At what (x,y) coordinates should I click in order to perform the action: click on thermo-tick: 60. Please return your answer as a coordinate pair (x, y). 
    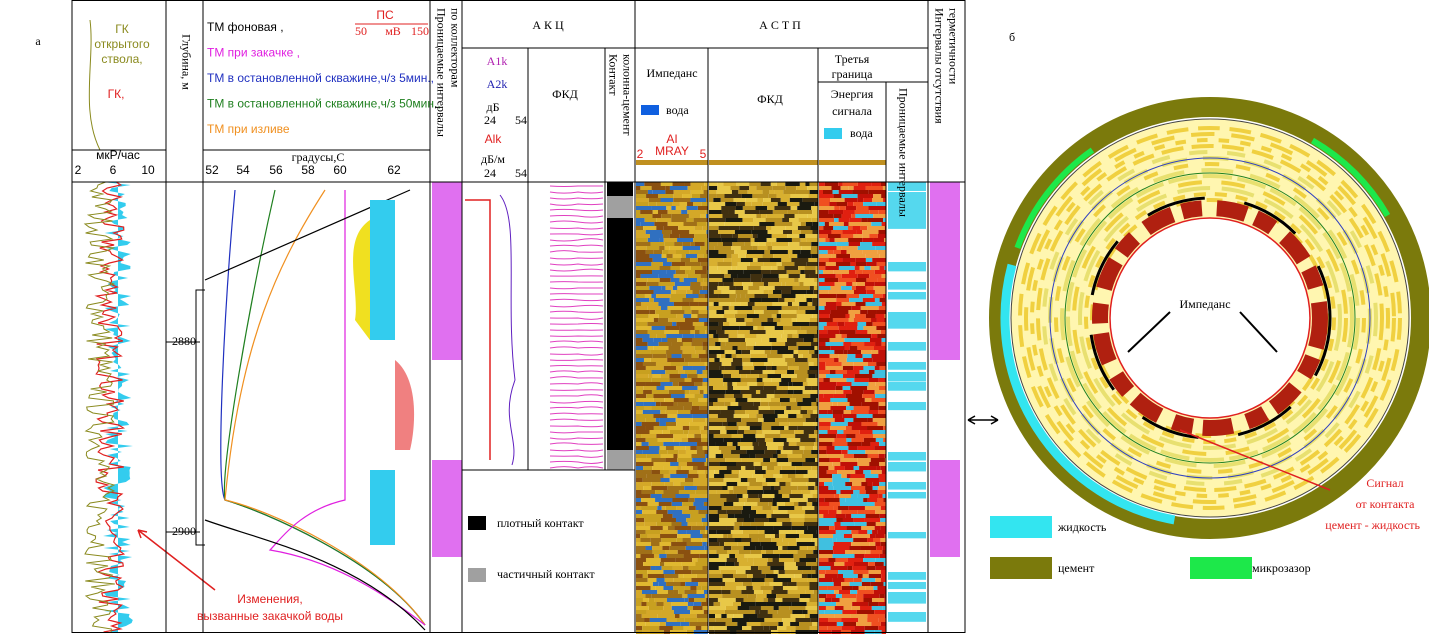
    Looking at the image, I should click on (340, 170).